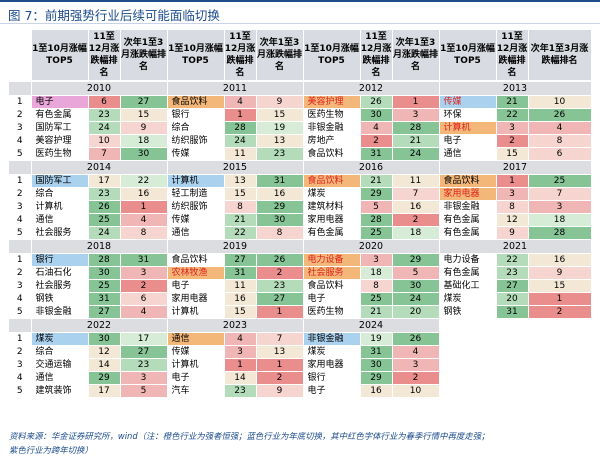  What do you see at coordinates (144, 181) in the screenshot?
I see `next-q1-rank: 22` at bounding box center [144, 181].